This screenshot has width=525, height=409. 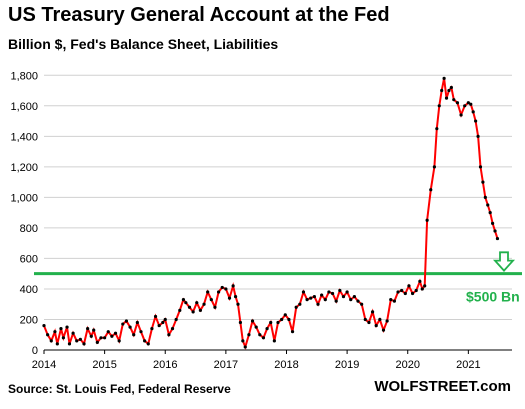 What do you see at coordinates (24, 137) in the screenshot?
I see `y-tick-label: 1,400` at bounding box center [24, 137].